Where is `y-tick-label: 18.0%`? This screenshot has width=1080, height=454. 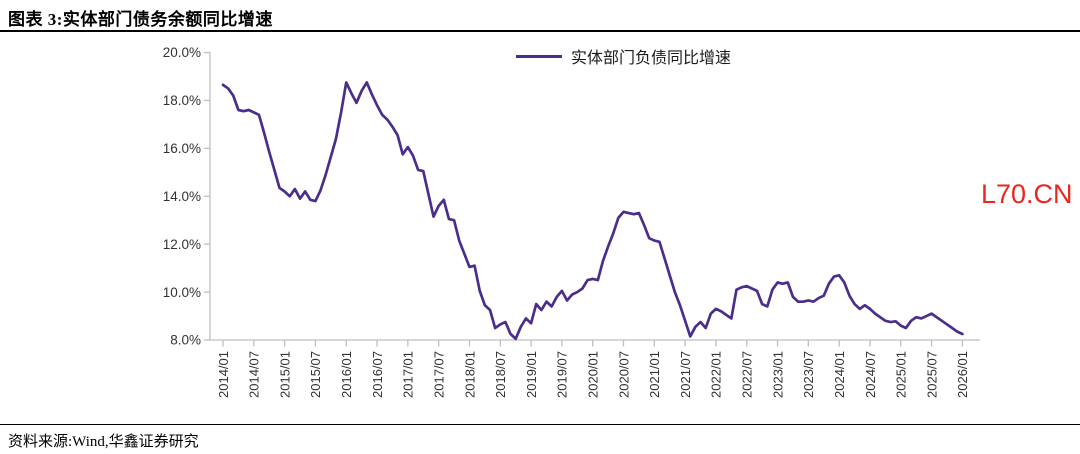 y-tick-label: 18.0% is located at coordinates (182, 100).